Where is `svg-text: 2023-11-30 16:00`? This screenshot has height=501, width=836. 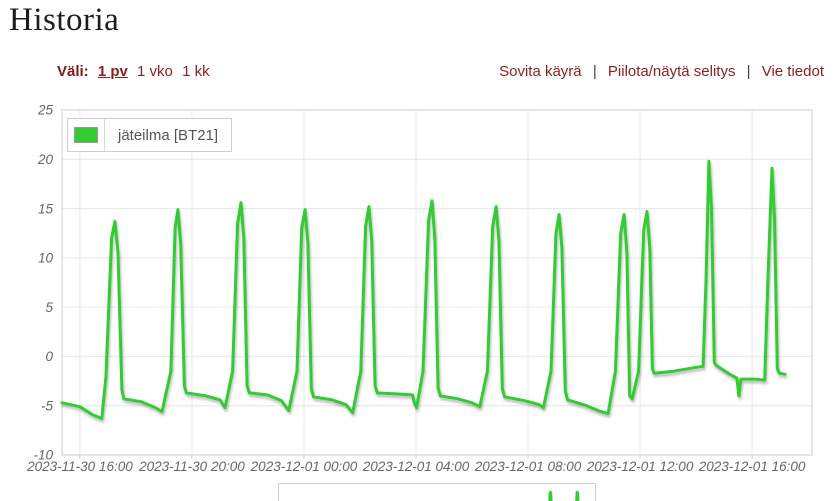 svg-text: 2023-11-30 16:00 is located at coordinates (79, 466).